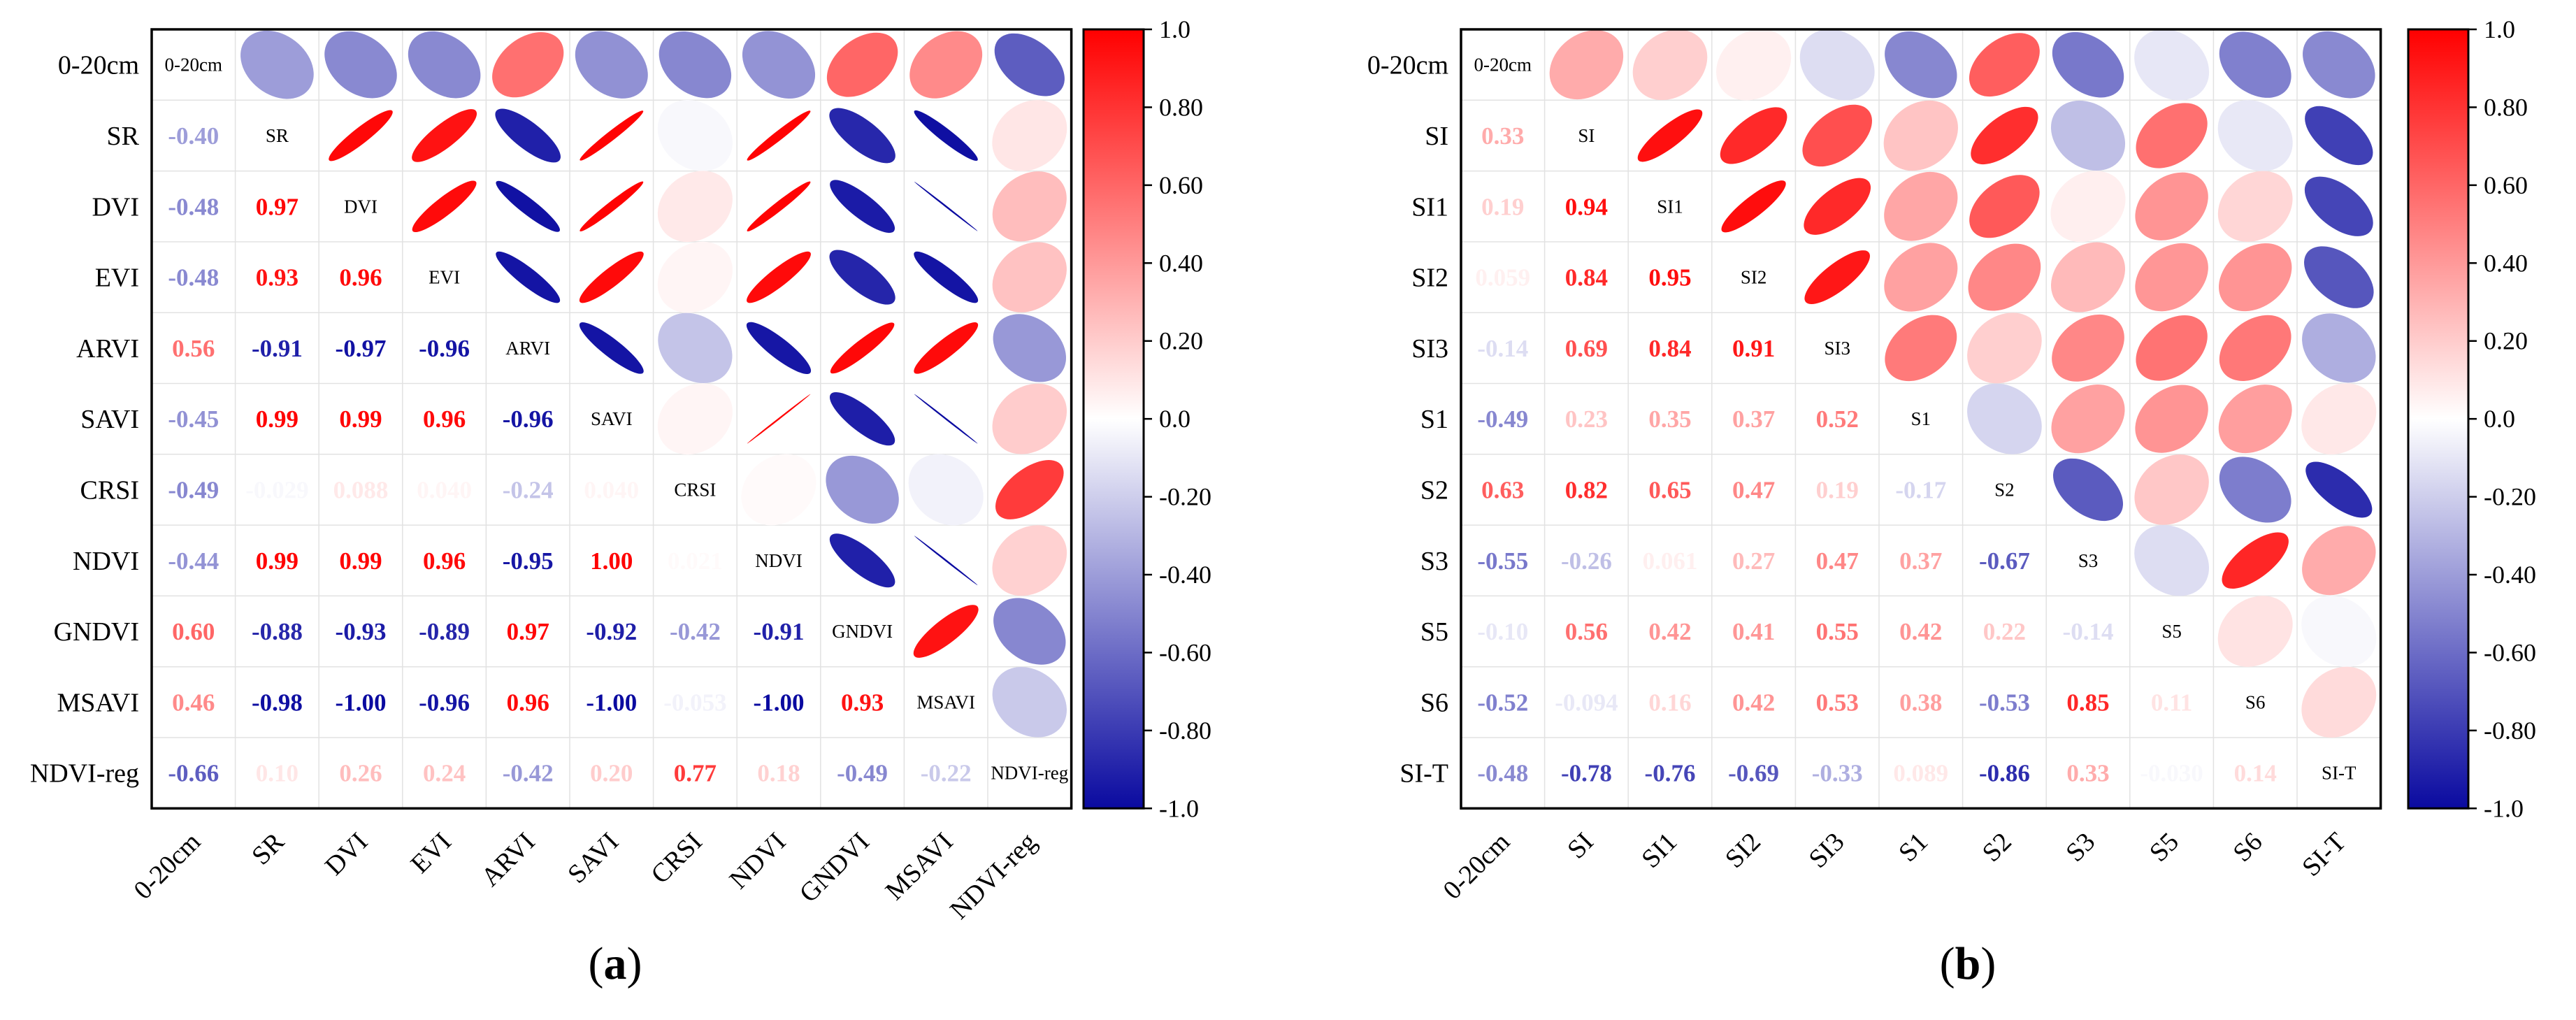  I want to click on diagonal-label: 0-20cm, so click(1503, 65).